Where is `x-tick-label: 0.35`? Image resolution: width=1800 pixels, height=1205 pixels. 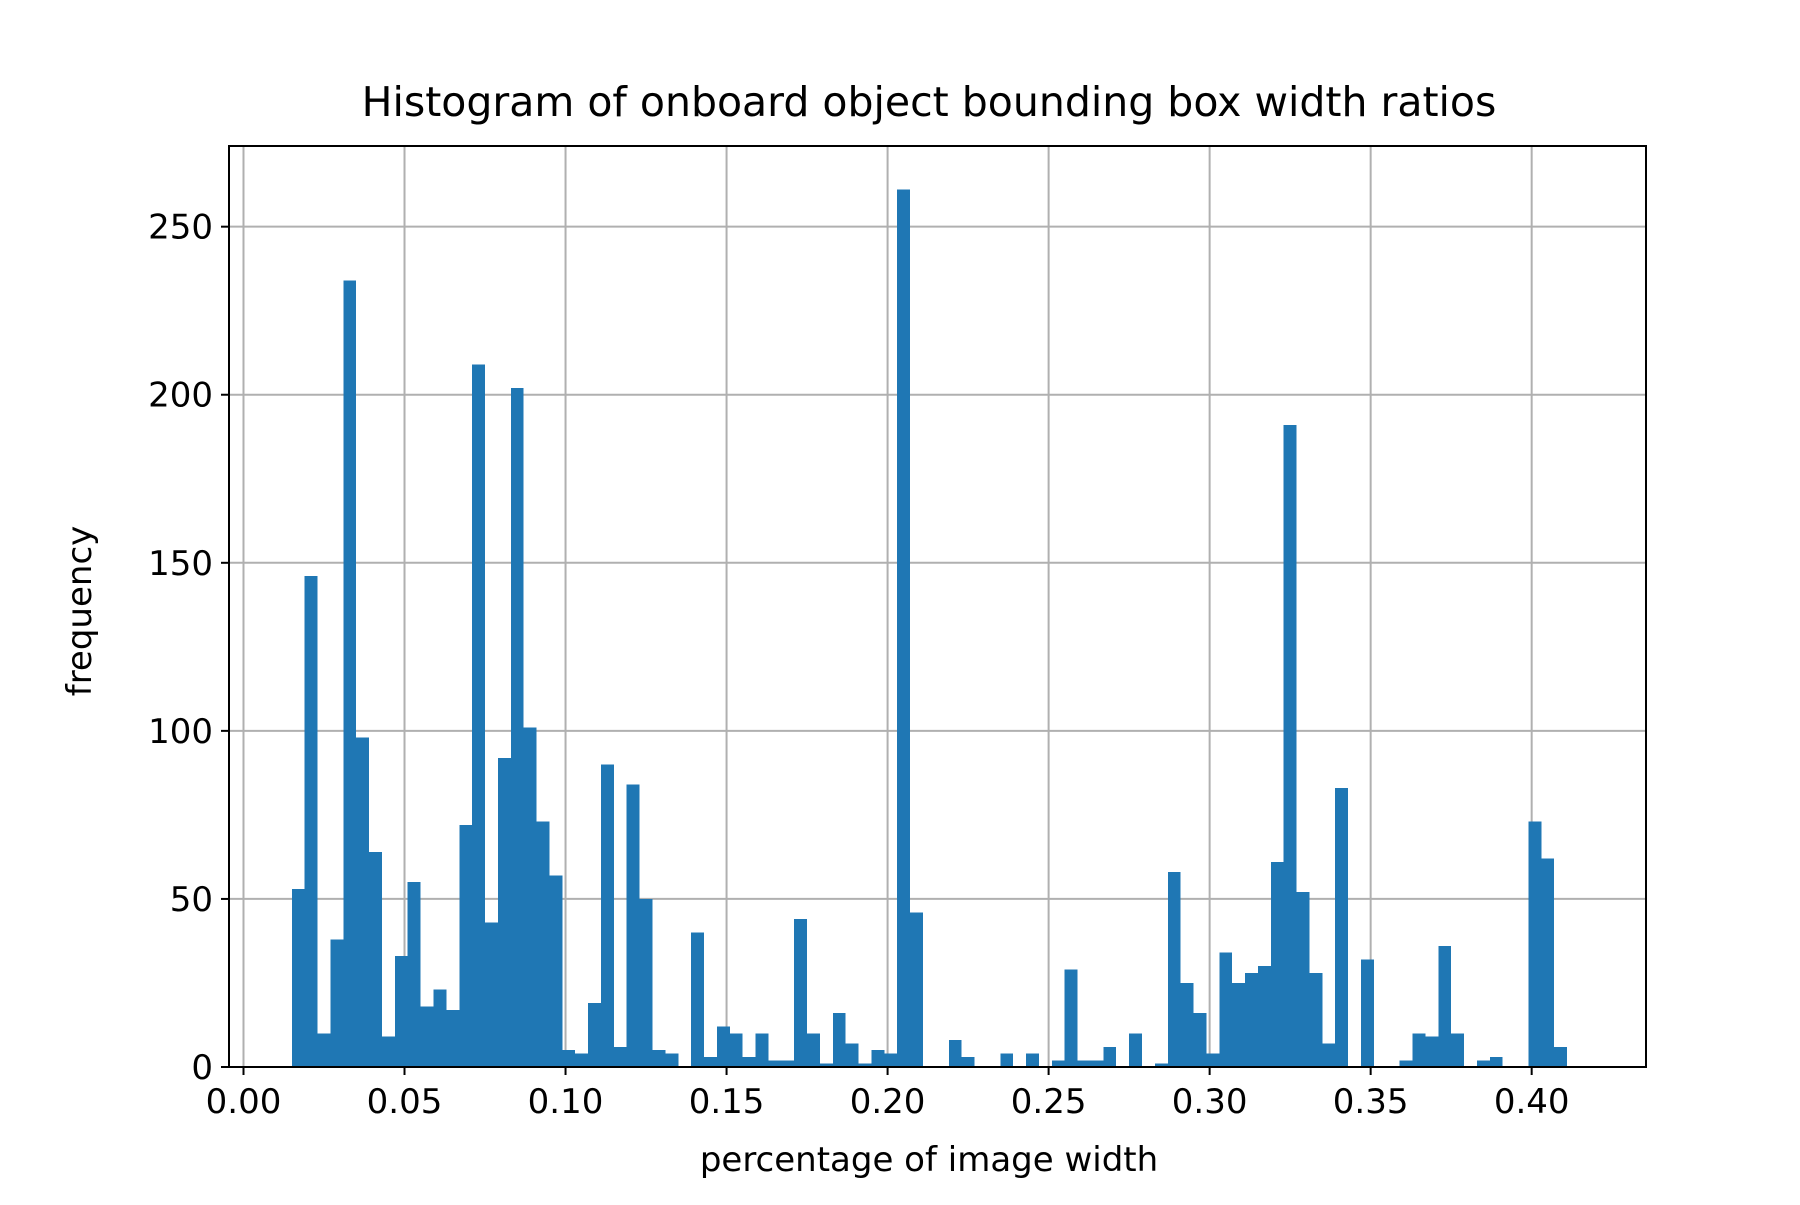 x-tick-label: 0.35 is located at coordinates (1371, 1102).